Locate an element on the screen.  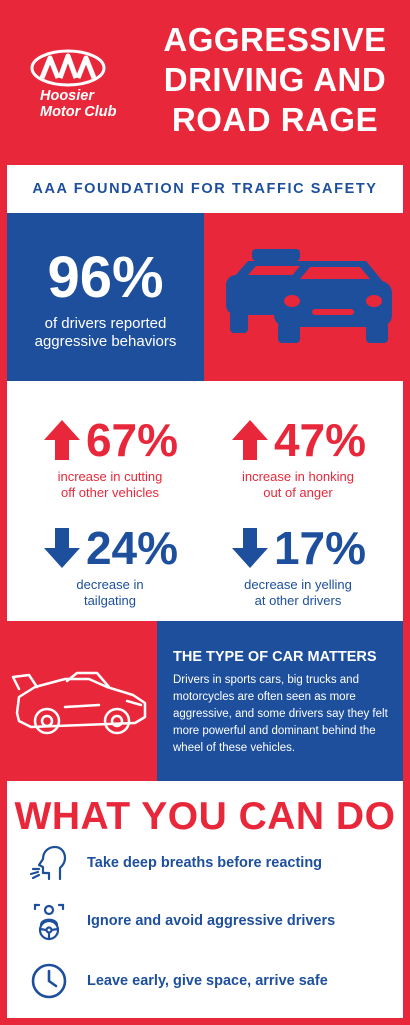
stat-value: 24% is located at coordinates (132, 548).